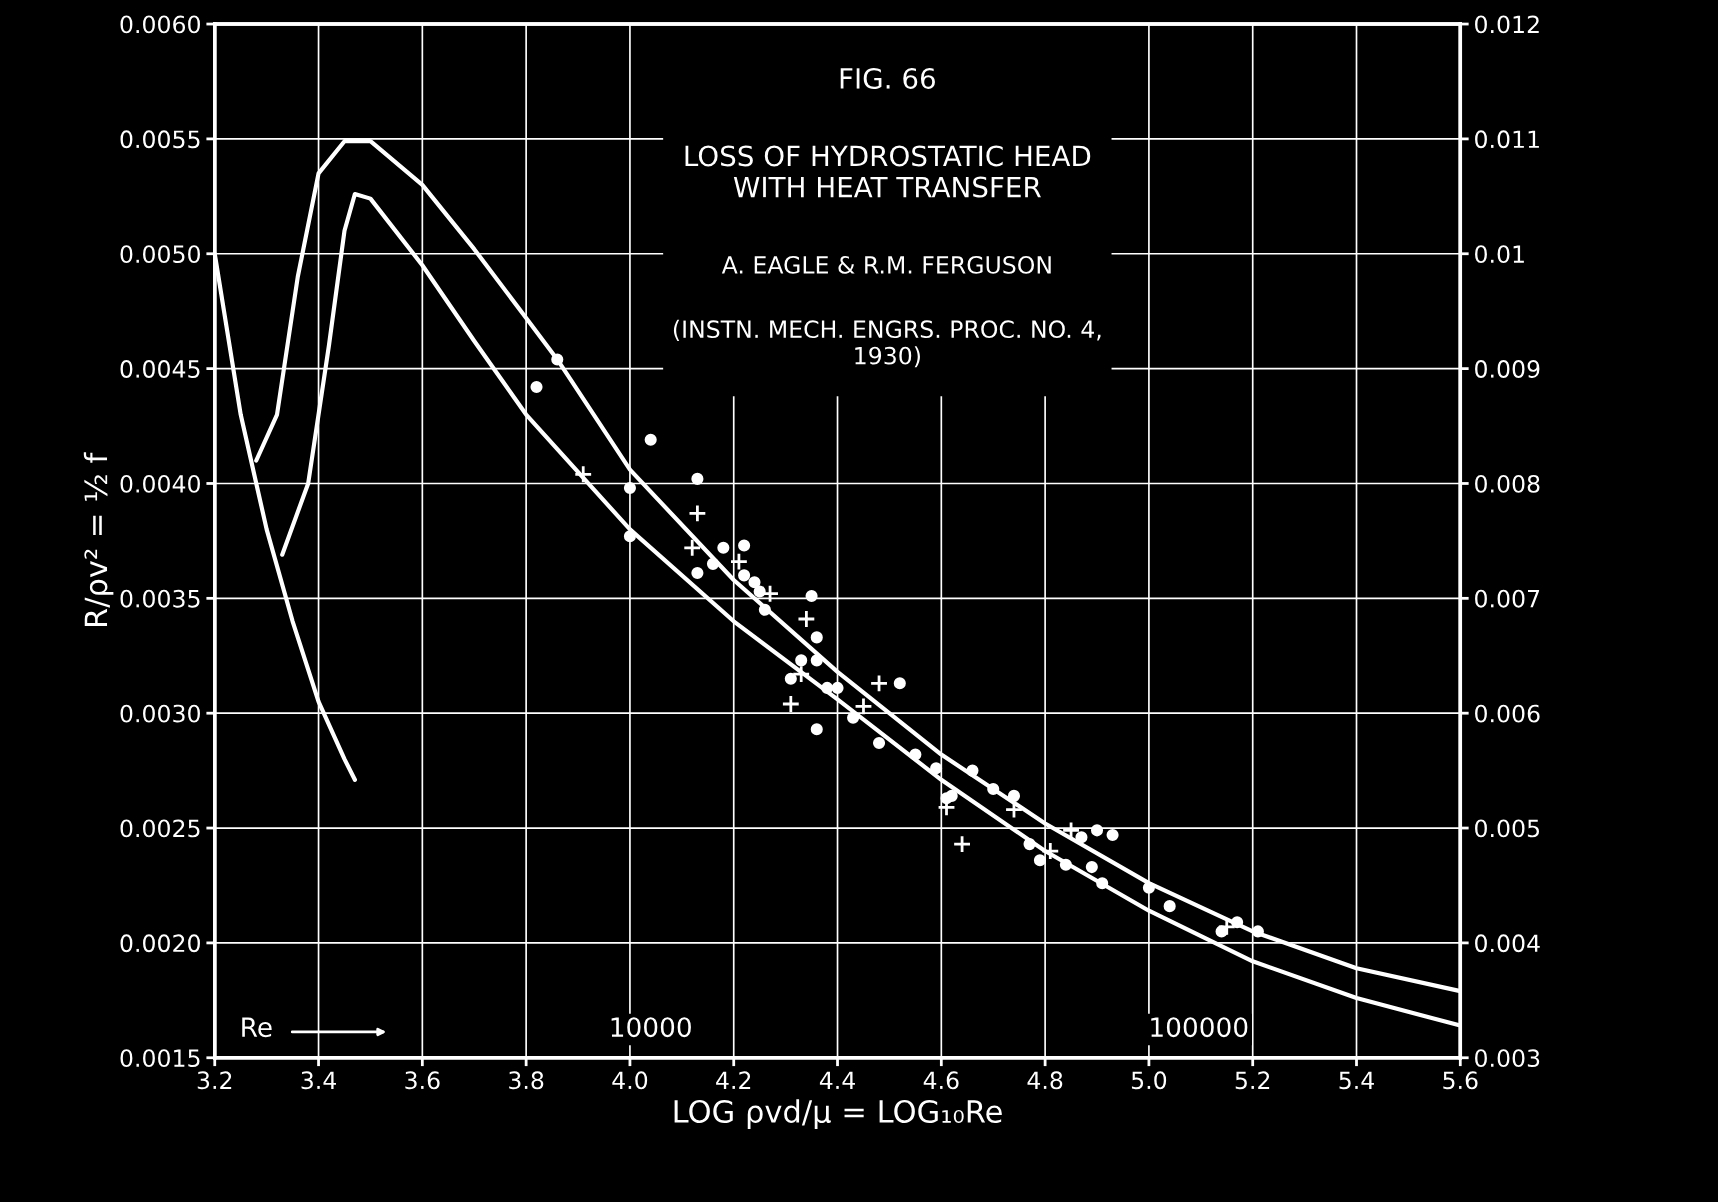 The height and width of the screenshot is (1202, 1718). What do you see at coordinates (1507, 1058) in the screenshot?
I see `y2-tick-label: 0.003` at bounding box center [1507, 1058].